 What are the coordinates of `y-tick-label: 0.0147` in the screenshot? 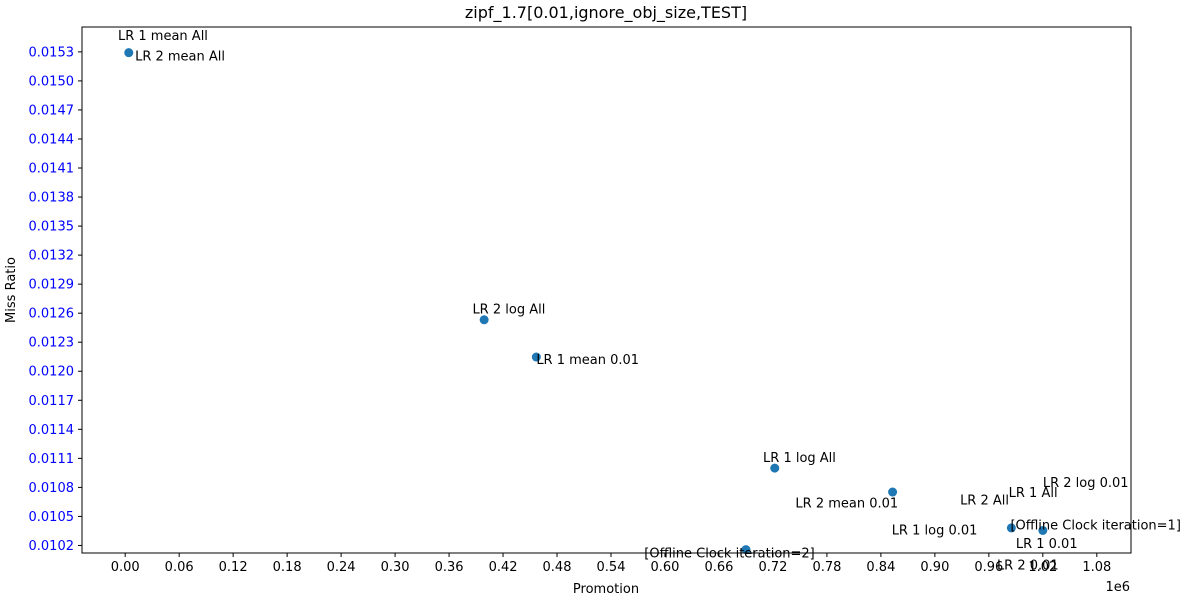 It's located at (52, 110).